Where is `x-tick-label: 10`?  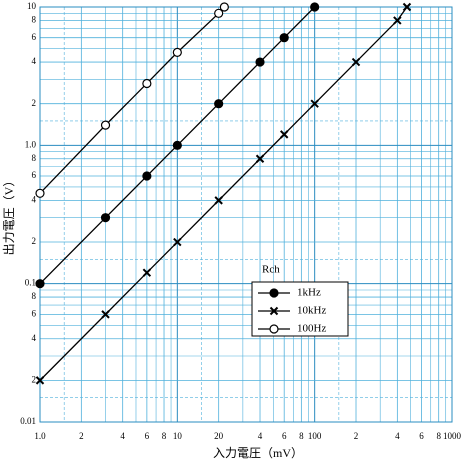
x-tick-label: 10 is located at coordinates (178, 436).